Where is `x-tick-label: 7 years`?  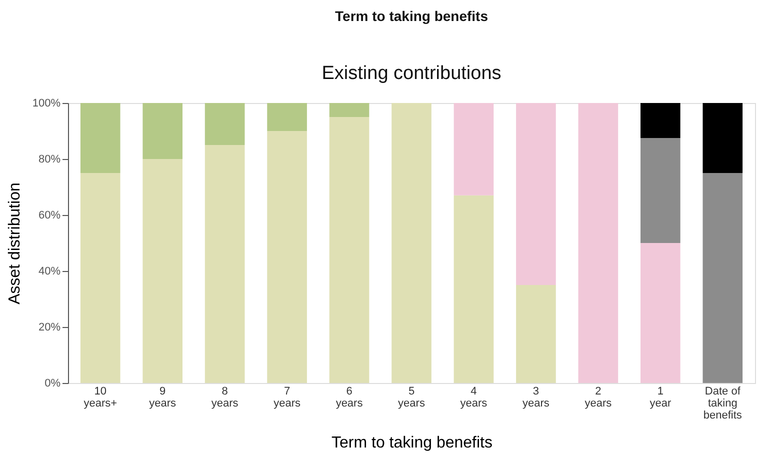
x-tick-label: 7 years is located at coordinates (287, 398).